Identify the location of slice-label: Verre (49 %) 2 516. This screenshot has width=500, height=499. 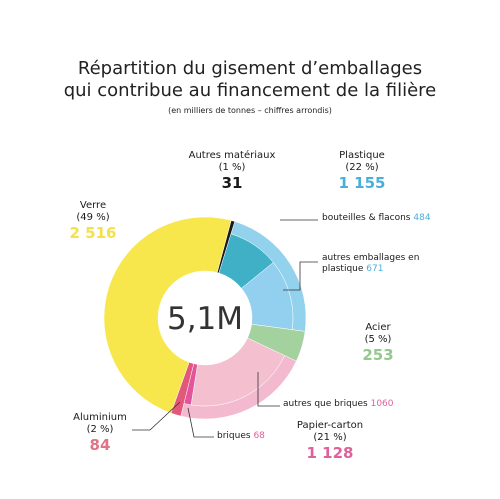
(93, 221).